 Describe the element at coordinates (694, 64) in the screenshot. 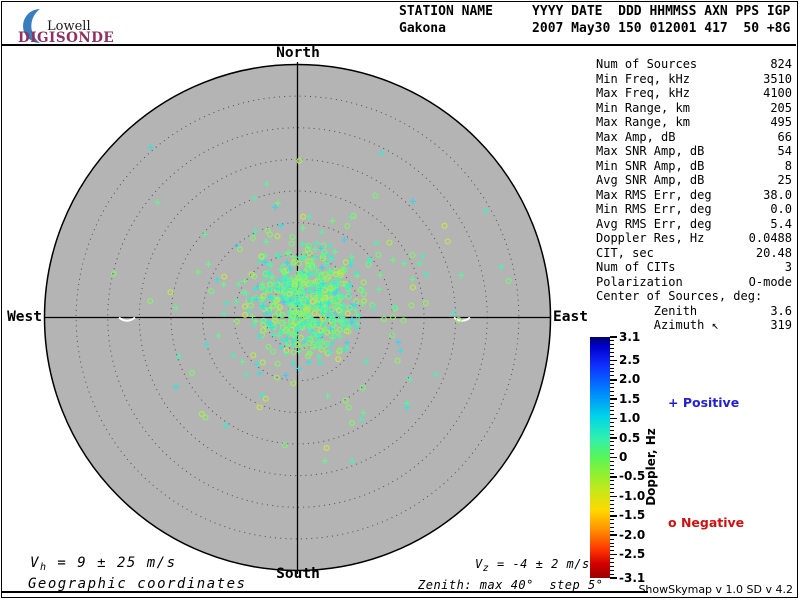

I see `stats-row: Num of Sources 824` at that location.